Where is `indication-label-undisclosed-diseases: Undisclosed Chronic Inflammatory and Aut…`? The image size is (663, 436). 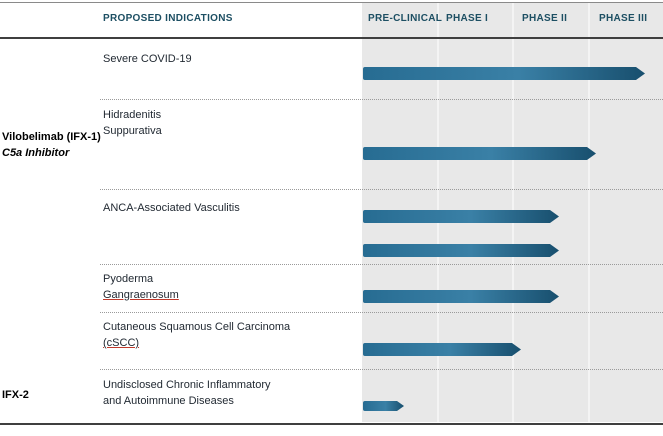
indication-label-undisclosed-diseases: Undisclosed Chronic Inflammatory and Aut… is located at coordinates (187, 393).